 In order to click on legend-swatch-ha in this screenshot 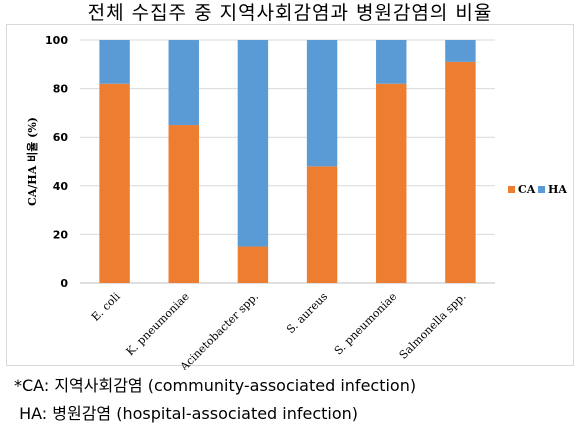, I will do `click(541, 189)`.